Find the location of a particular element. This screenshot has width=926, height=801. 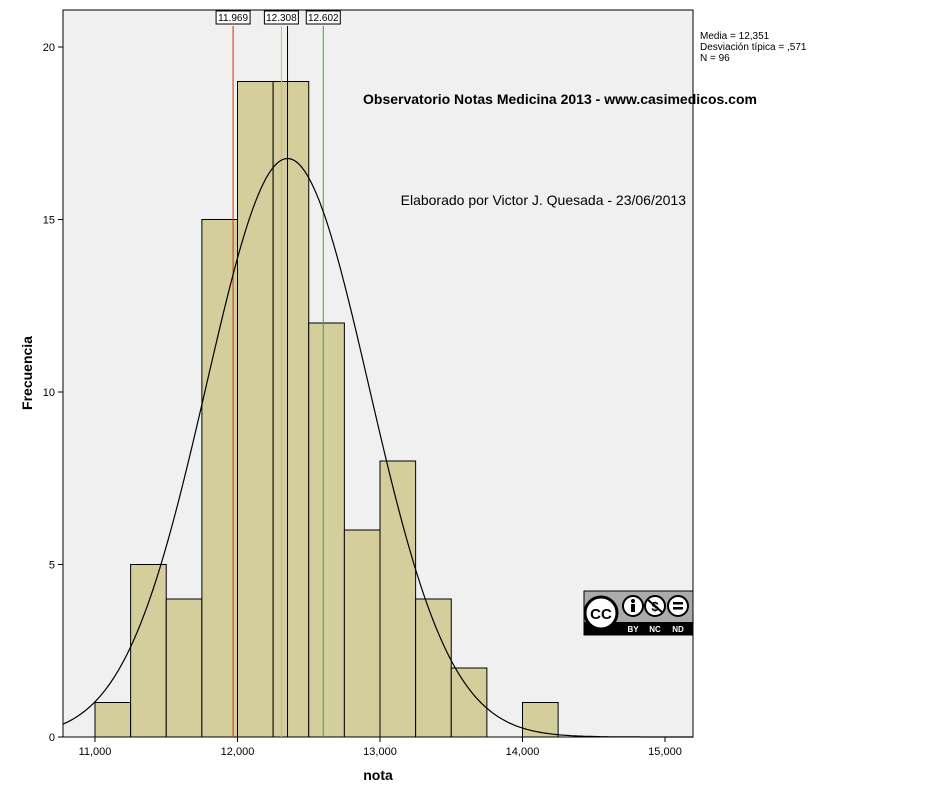

x-axis: 11,000 12,000 13,000 14,000 15,000 is located at coordinates (380, 747).